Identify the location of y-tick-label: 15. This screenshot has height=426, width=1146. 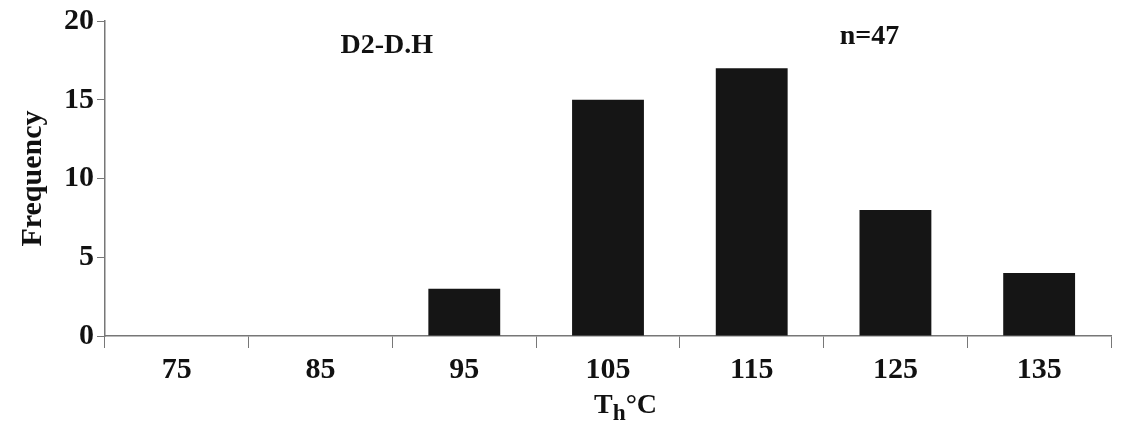
(79, 97).